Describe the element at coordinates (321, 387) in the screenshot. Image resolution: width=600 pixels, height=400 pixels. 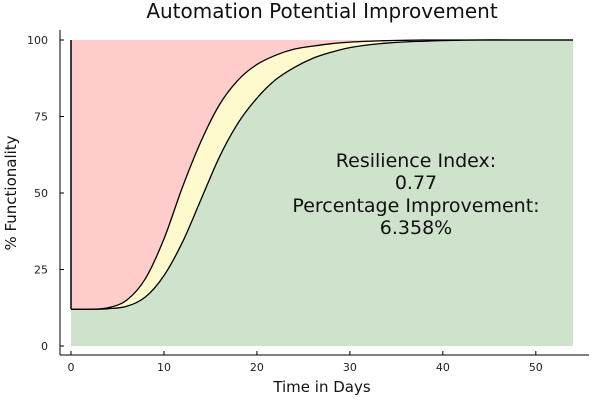
I see `x-axis-title: Time in Days` at that location.